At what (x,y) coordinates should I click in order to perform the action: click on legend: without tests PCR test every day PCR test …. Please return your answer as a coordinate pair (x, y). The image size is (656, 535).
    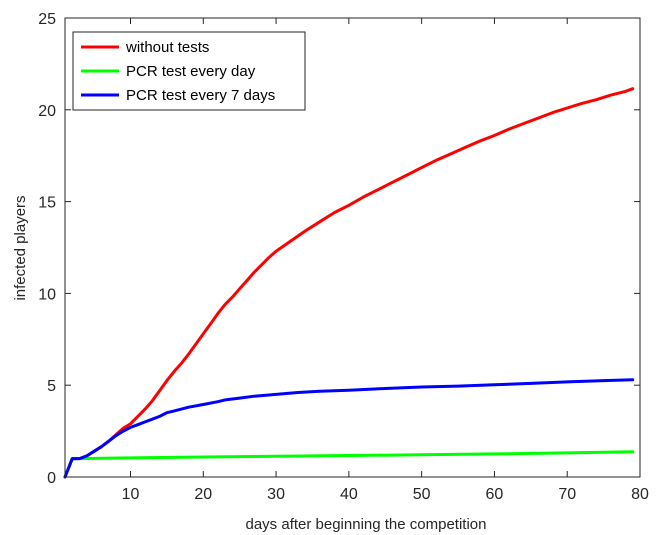
    Looking at the image, I should click on (189, 71).